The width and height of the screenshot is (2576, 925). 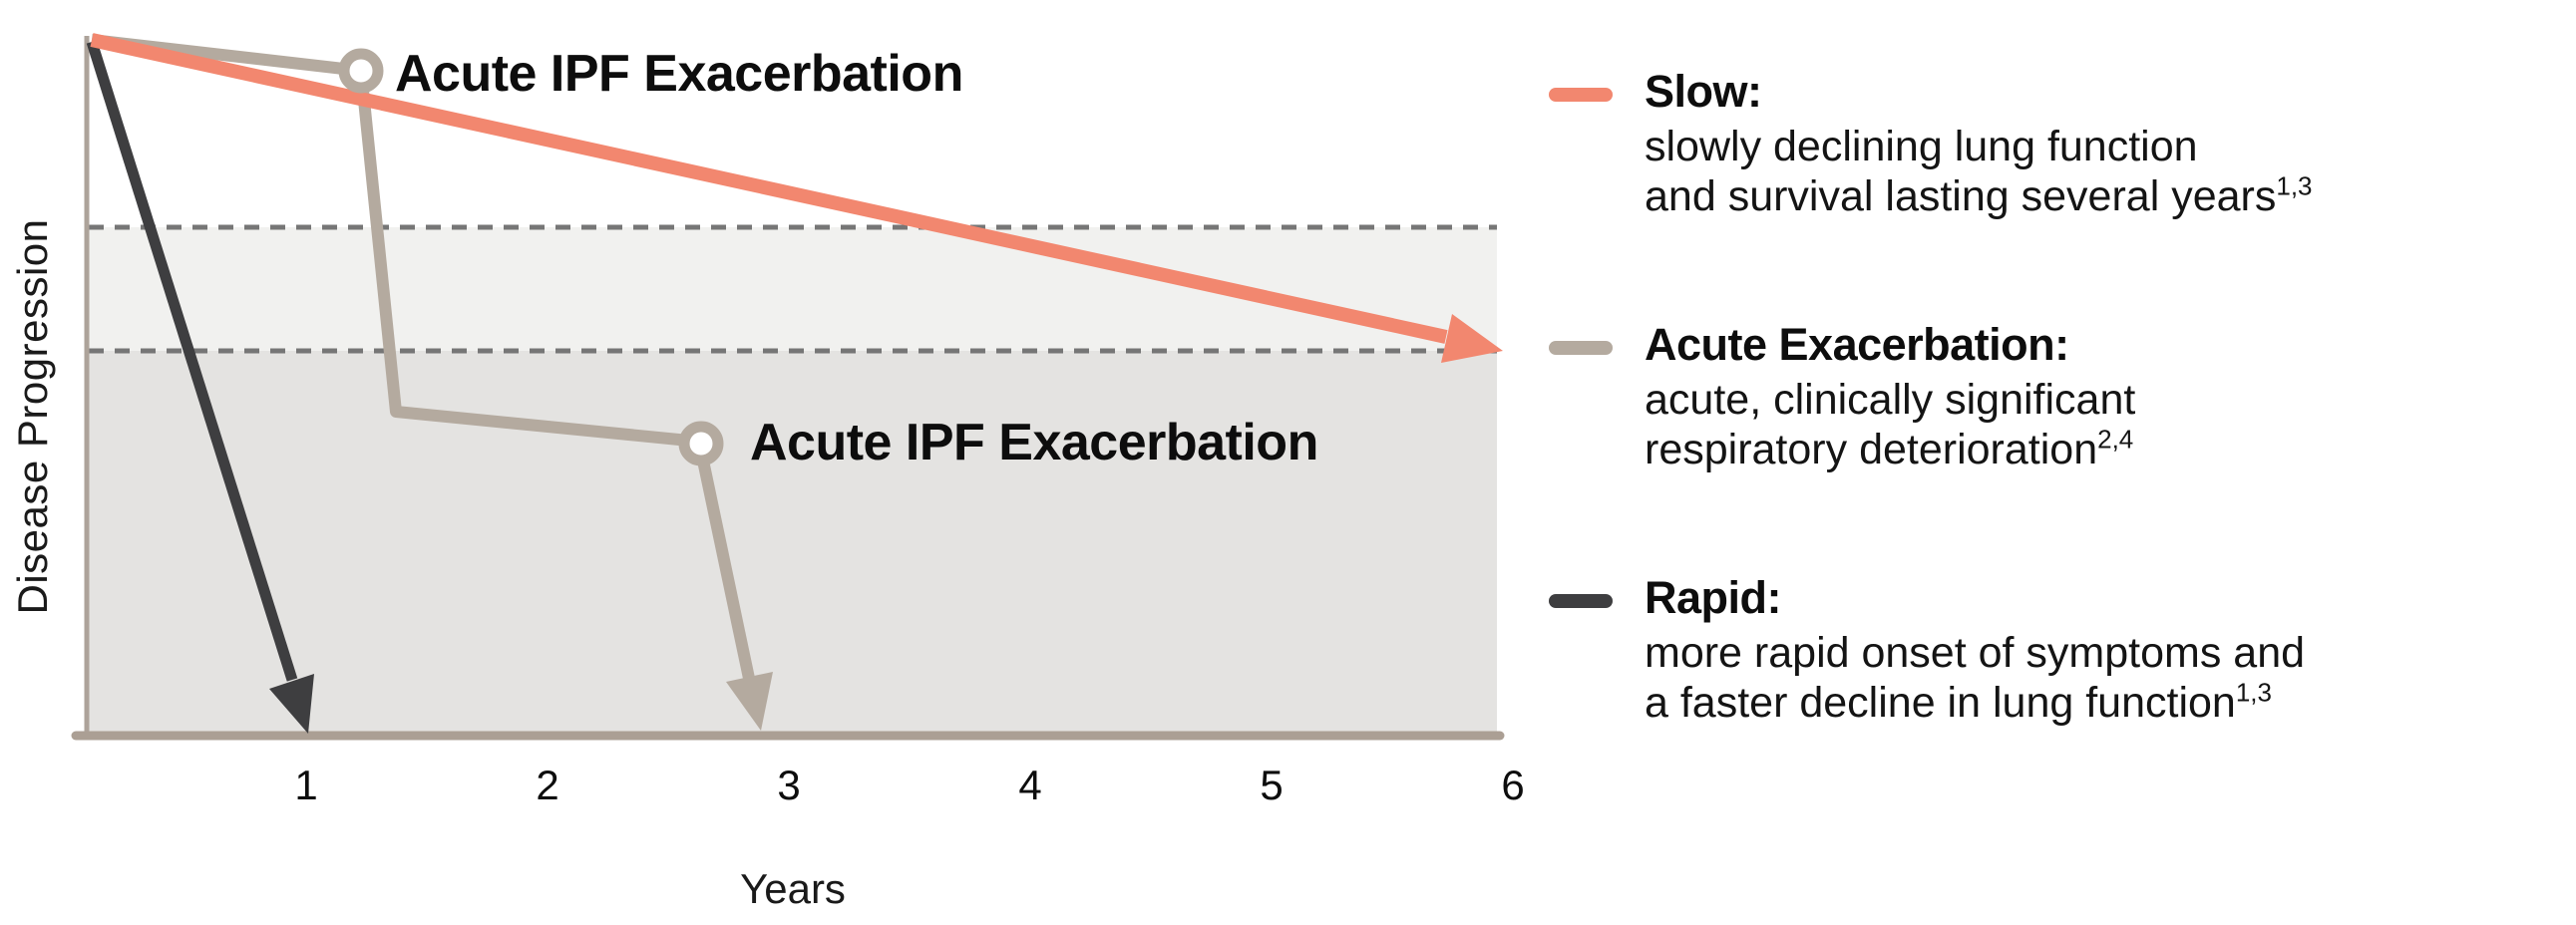 I want to click on legend-swatch-slow, so click(x=1581, y=95).